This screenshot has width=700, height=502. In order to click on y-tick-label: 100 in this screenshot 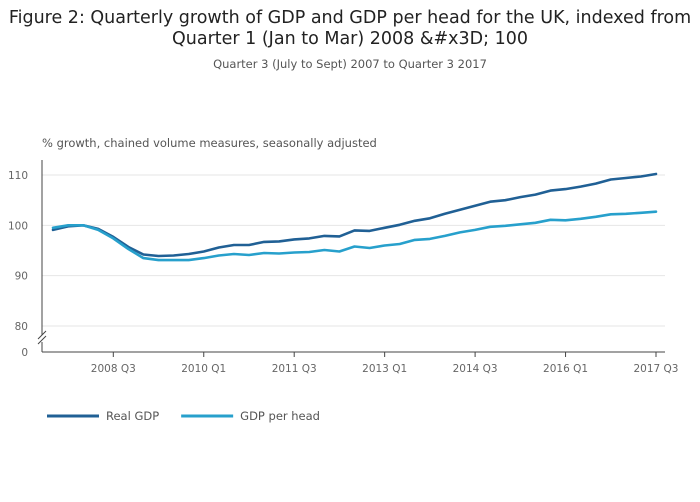, I will do `click(18, 226)`.